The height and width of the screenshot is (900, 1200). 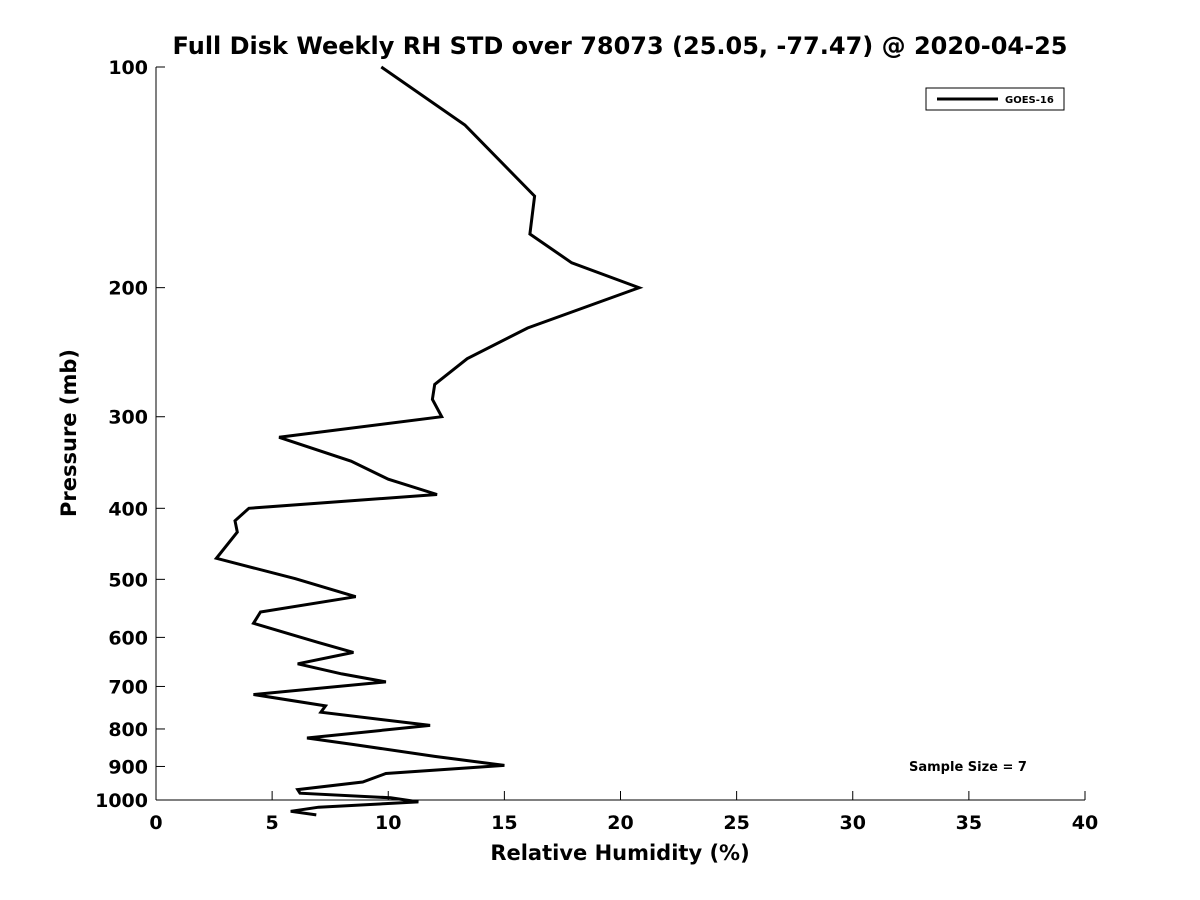 I want to click on y-tick-label: 100, so click(x=128, y=68).